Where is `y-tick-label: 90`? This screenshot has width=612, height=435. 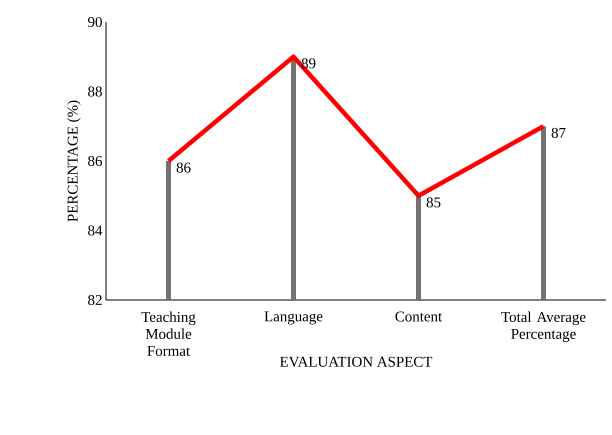 y-tick-label: 90 is located at coordinates (95, 22).